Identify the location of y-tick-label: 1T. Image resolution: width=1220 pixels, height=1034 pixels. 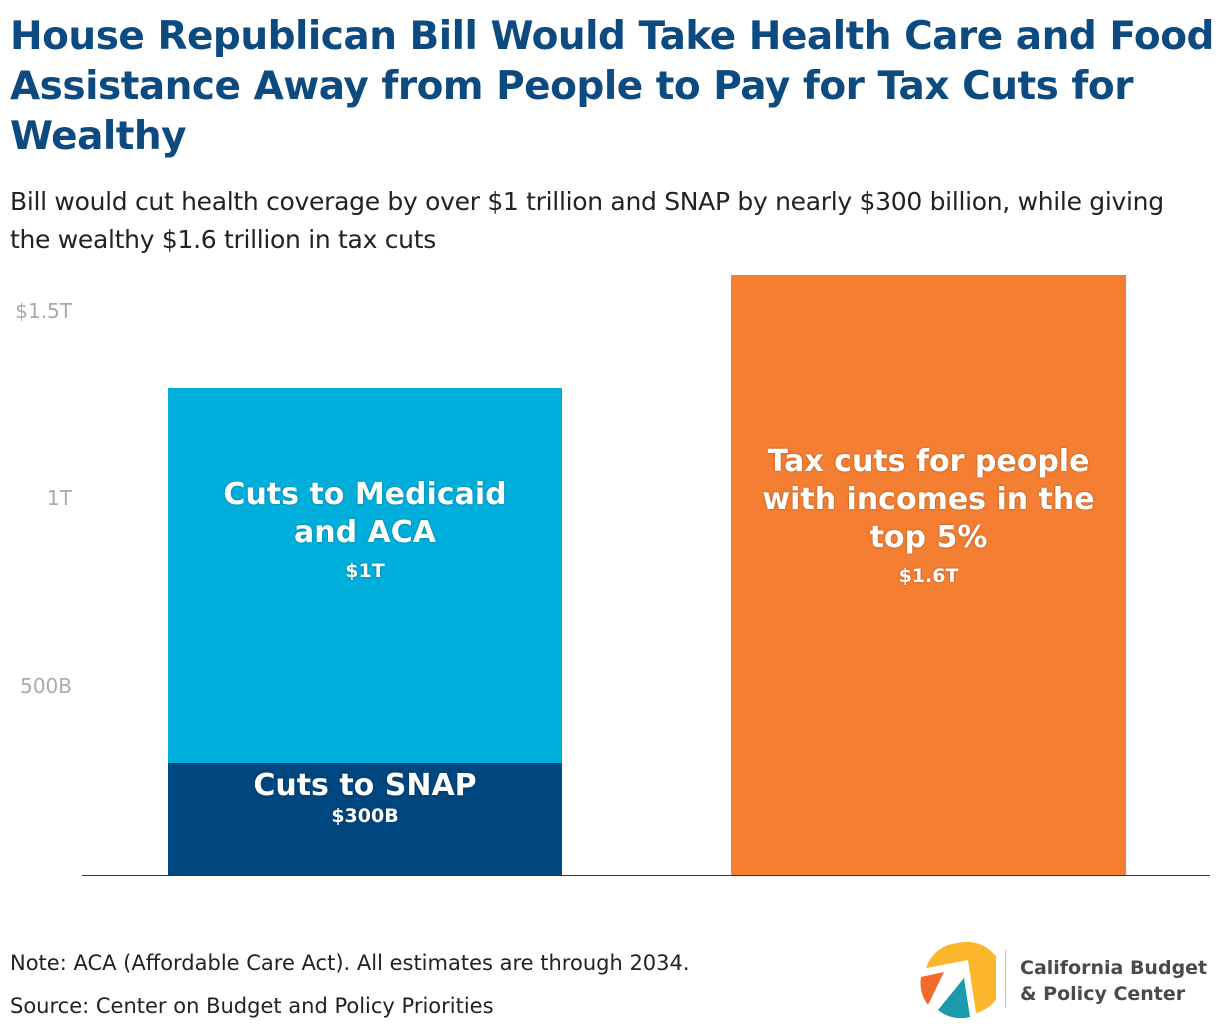
(59, 498).